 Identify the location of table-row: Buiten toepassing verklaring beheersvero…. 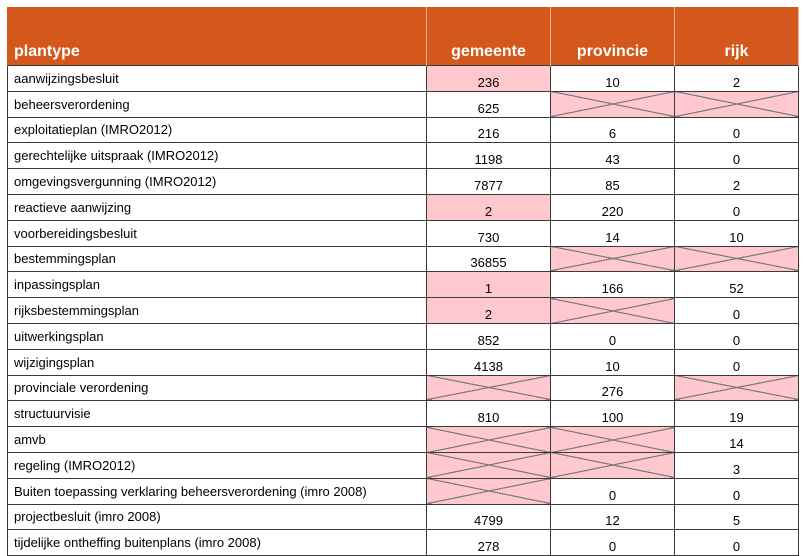
(403, 491).